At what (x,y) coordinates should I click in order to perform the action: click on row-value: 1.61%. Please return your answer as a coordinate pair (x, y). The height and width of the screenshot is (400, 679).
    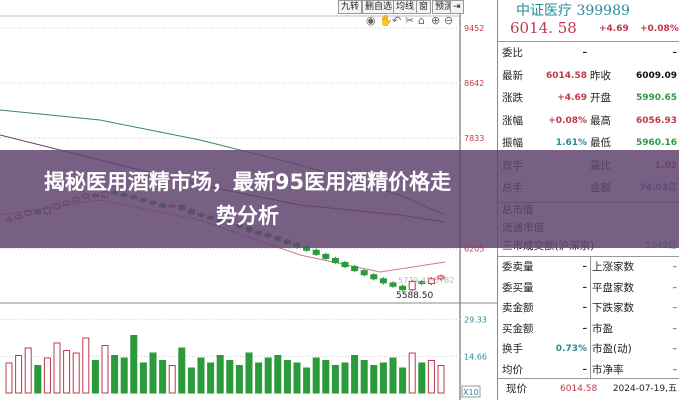
    Looking at the image, I should click on (571, 143).